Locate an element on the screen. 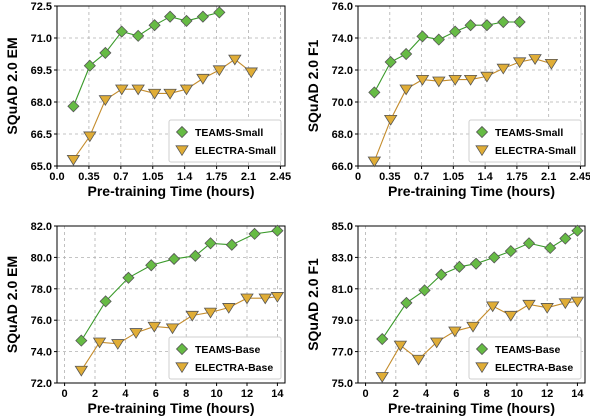 This screenshot has width=590, height=418. y-tick-label: 79.0 is located at coordinates (342, 321).